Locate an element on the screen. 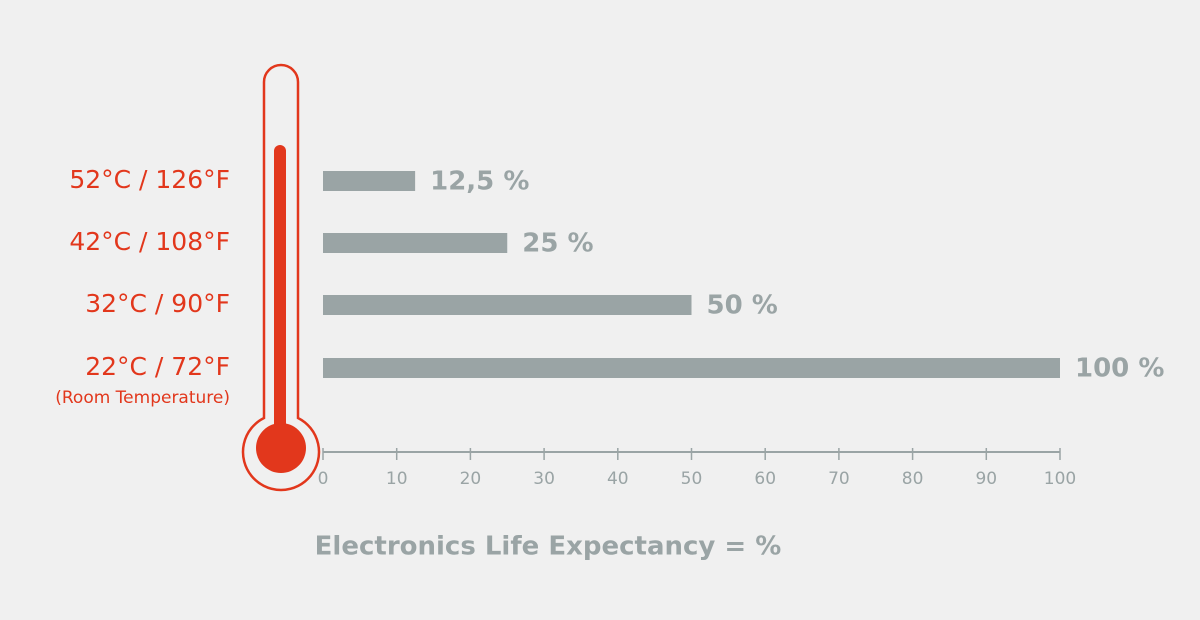 This screenshot has width=1200, height=620. category-label: 32°C / 90°F is located at coordinates (157, 303).